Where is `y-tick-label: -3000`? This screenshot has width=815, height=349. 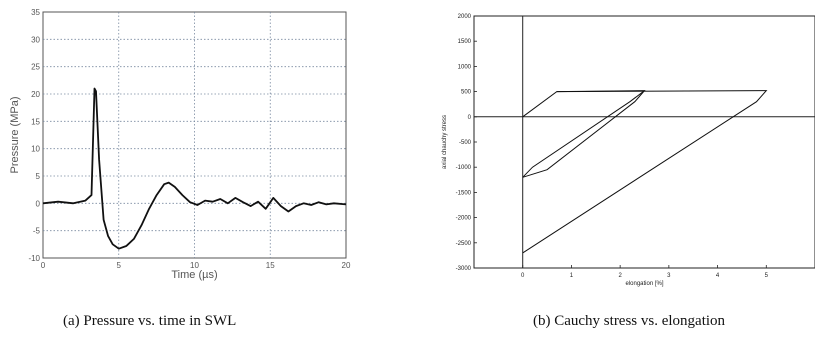 y-tick-label: -3000 is located at coordinates (464, 269).